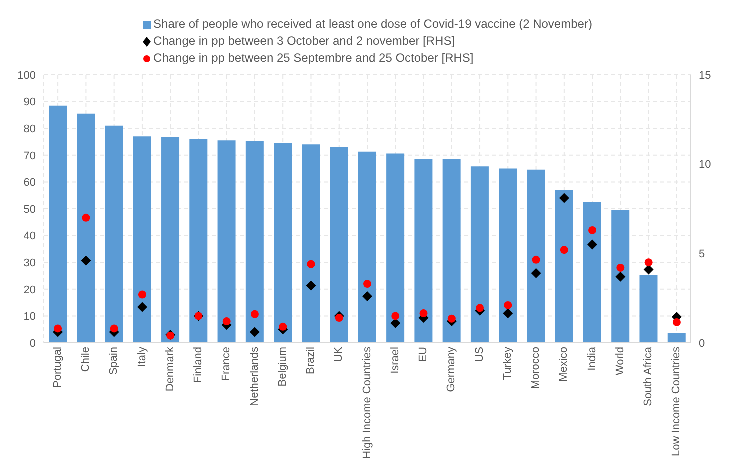  What do you see at coordinates (30, 264) in the screenshot?
I see `y-tick-label: 30` at bounding box center [30, 264].